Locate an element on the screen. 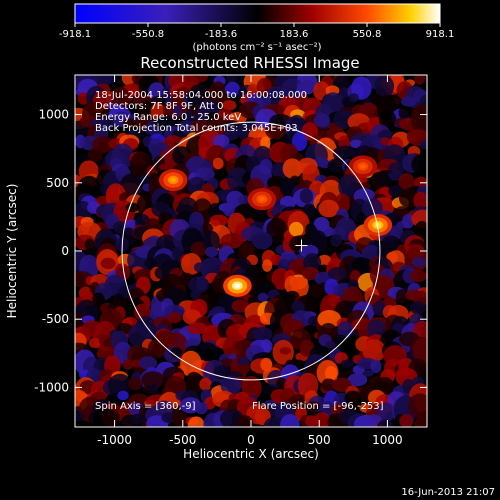 The image size is (500, 500). y-tick-label: 500 is located at coordinates (57, 183).